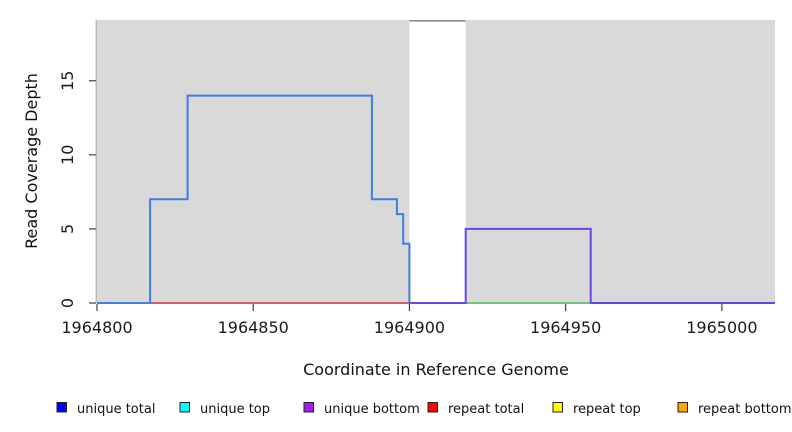  I want to click on x-tick-label: 1964900, so click(409, 327).